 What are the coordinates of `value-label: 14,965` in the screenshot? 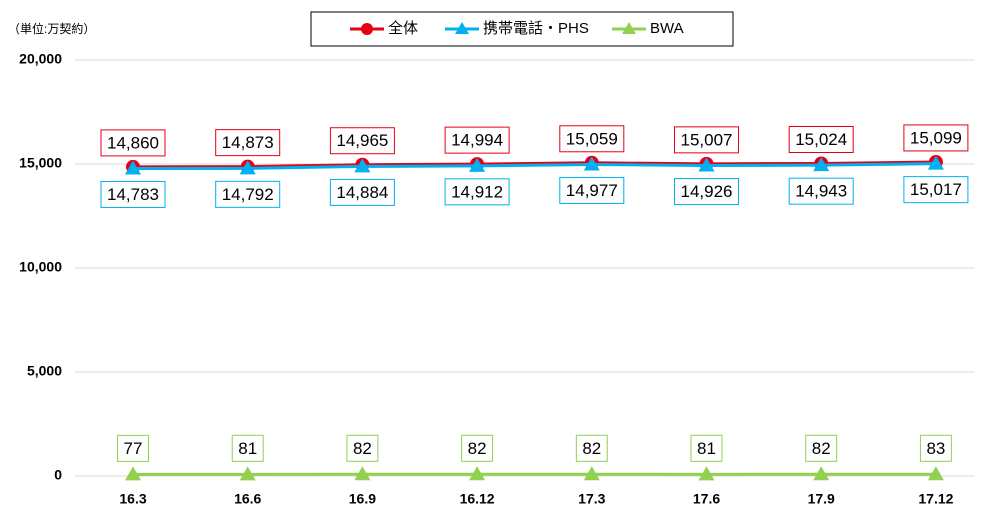 It's located at (362, 140).